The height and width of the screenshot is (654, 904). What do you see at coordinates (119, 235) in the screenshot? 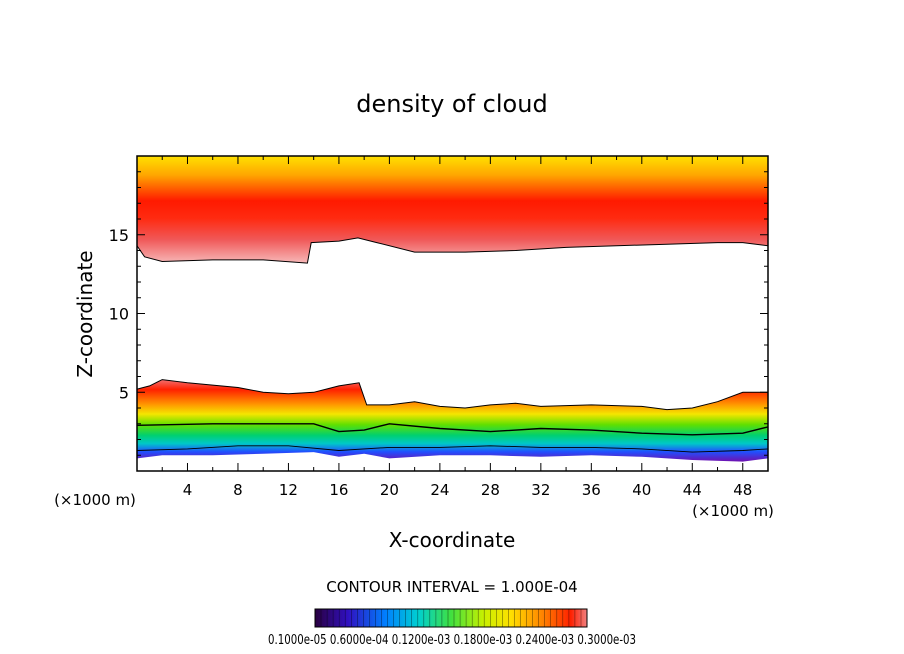
I see `y-tick-label: 15` at bounding box center [119, 235].